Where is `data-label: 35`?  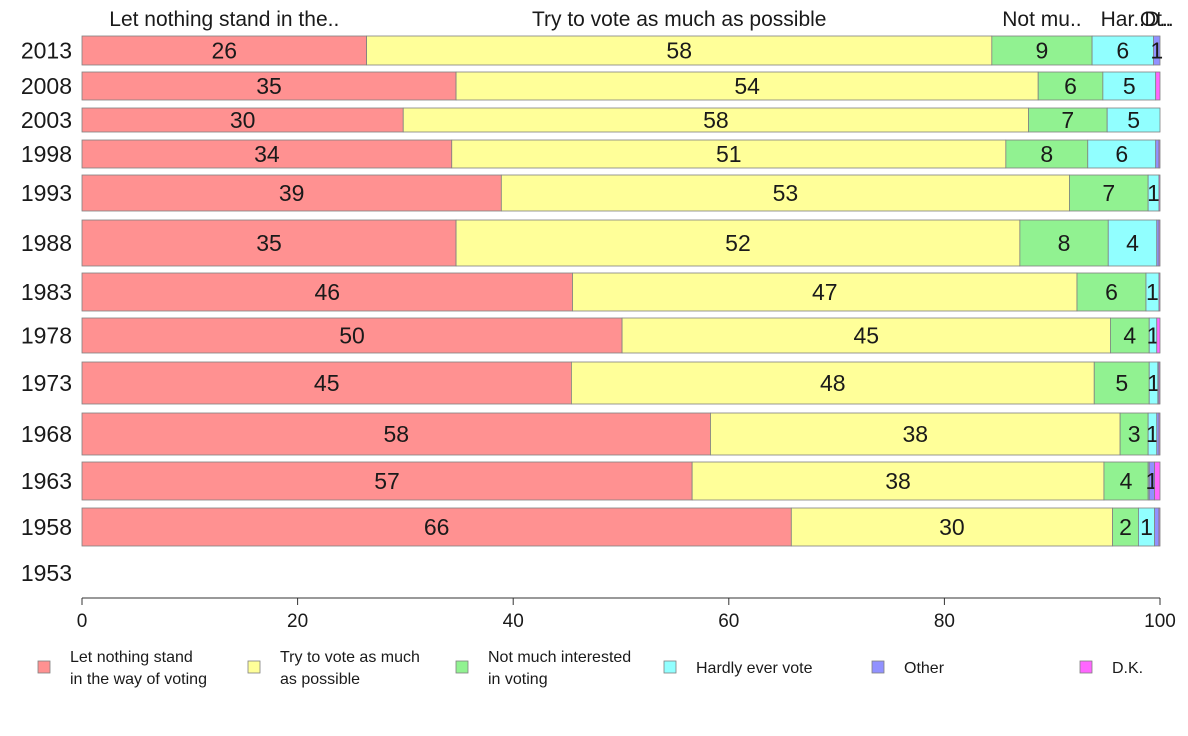 data-label: 35 is located at coordinates (269, 86).